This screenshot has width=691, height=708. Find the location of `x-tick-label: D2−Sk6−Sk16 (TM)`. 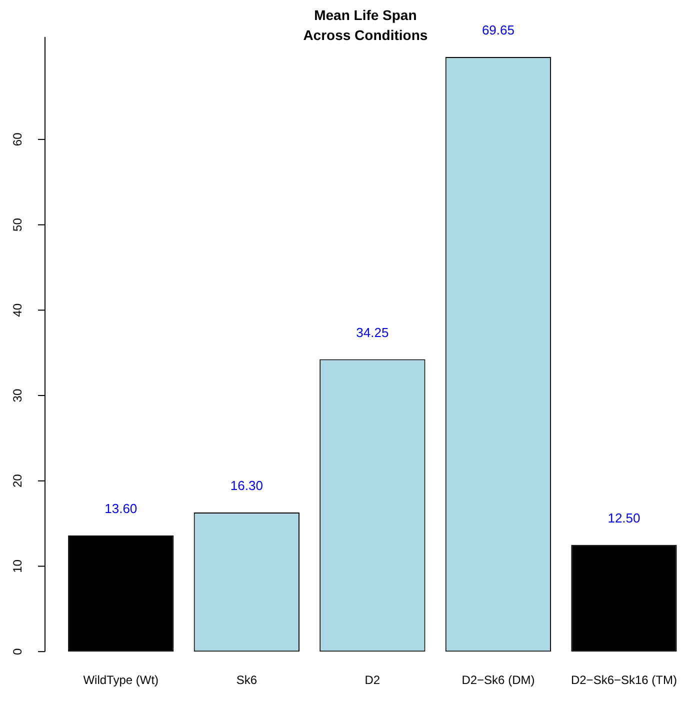

x-tick-label: D2−Sk6−Sk16 (TM) is located at coordinates (624, 680).